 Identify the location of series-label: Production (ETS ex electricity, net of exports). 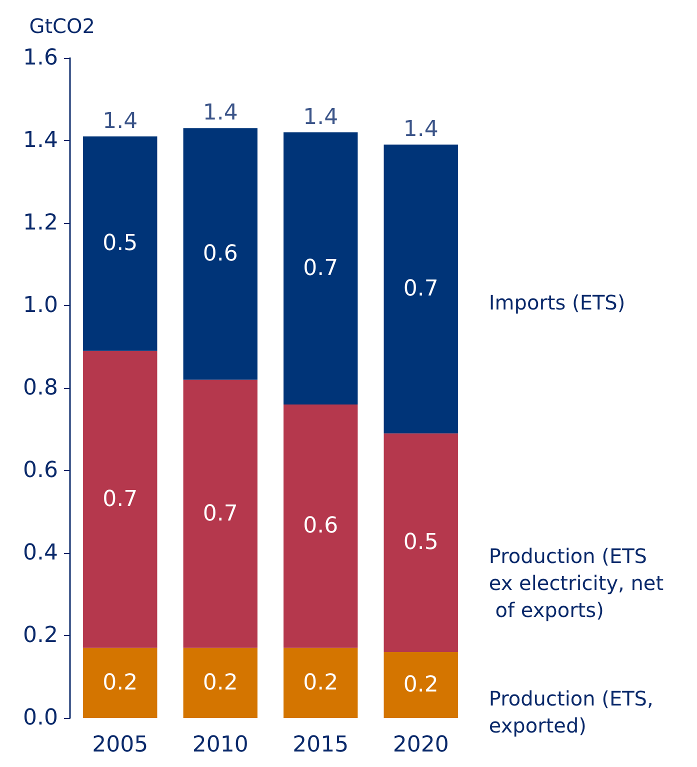
(576, 583).